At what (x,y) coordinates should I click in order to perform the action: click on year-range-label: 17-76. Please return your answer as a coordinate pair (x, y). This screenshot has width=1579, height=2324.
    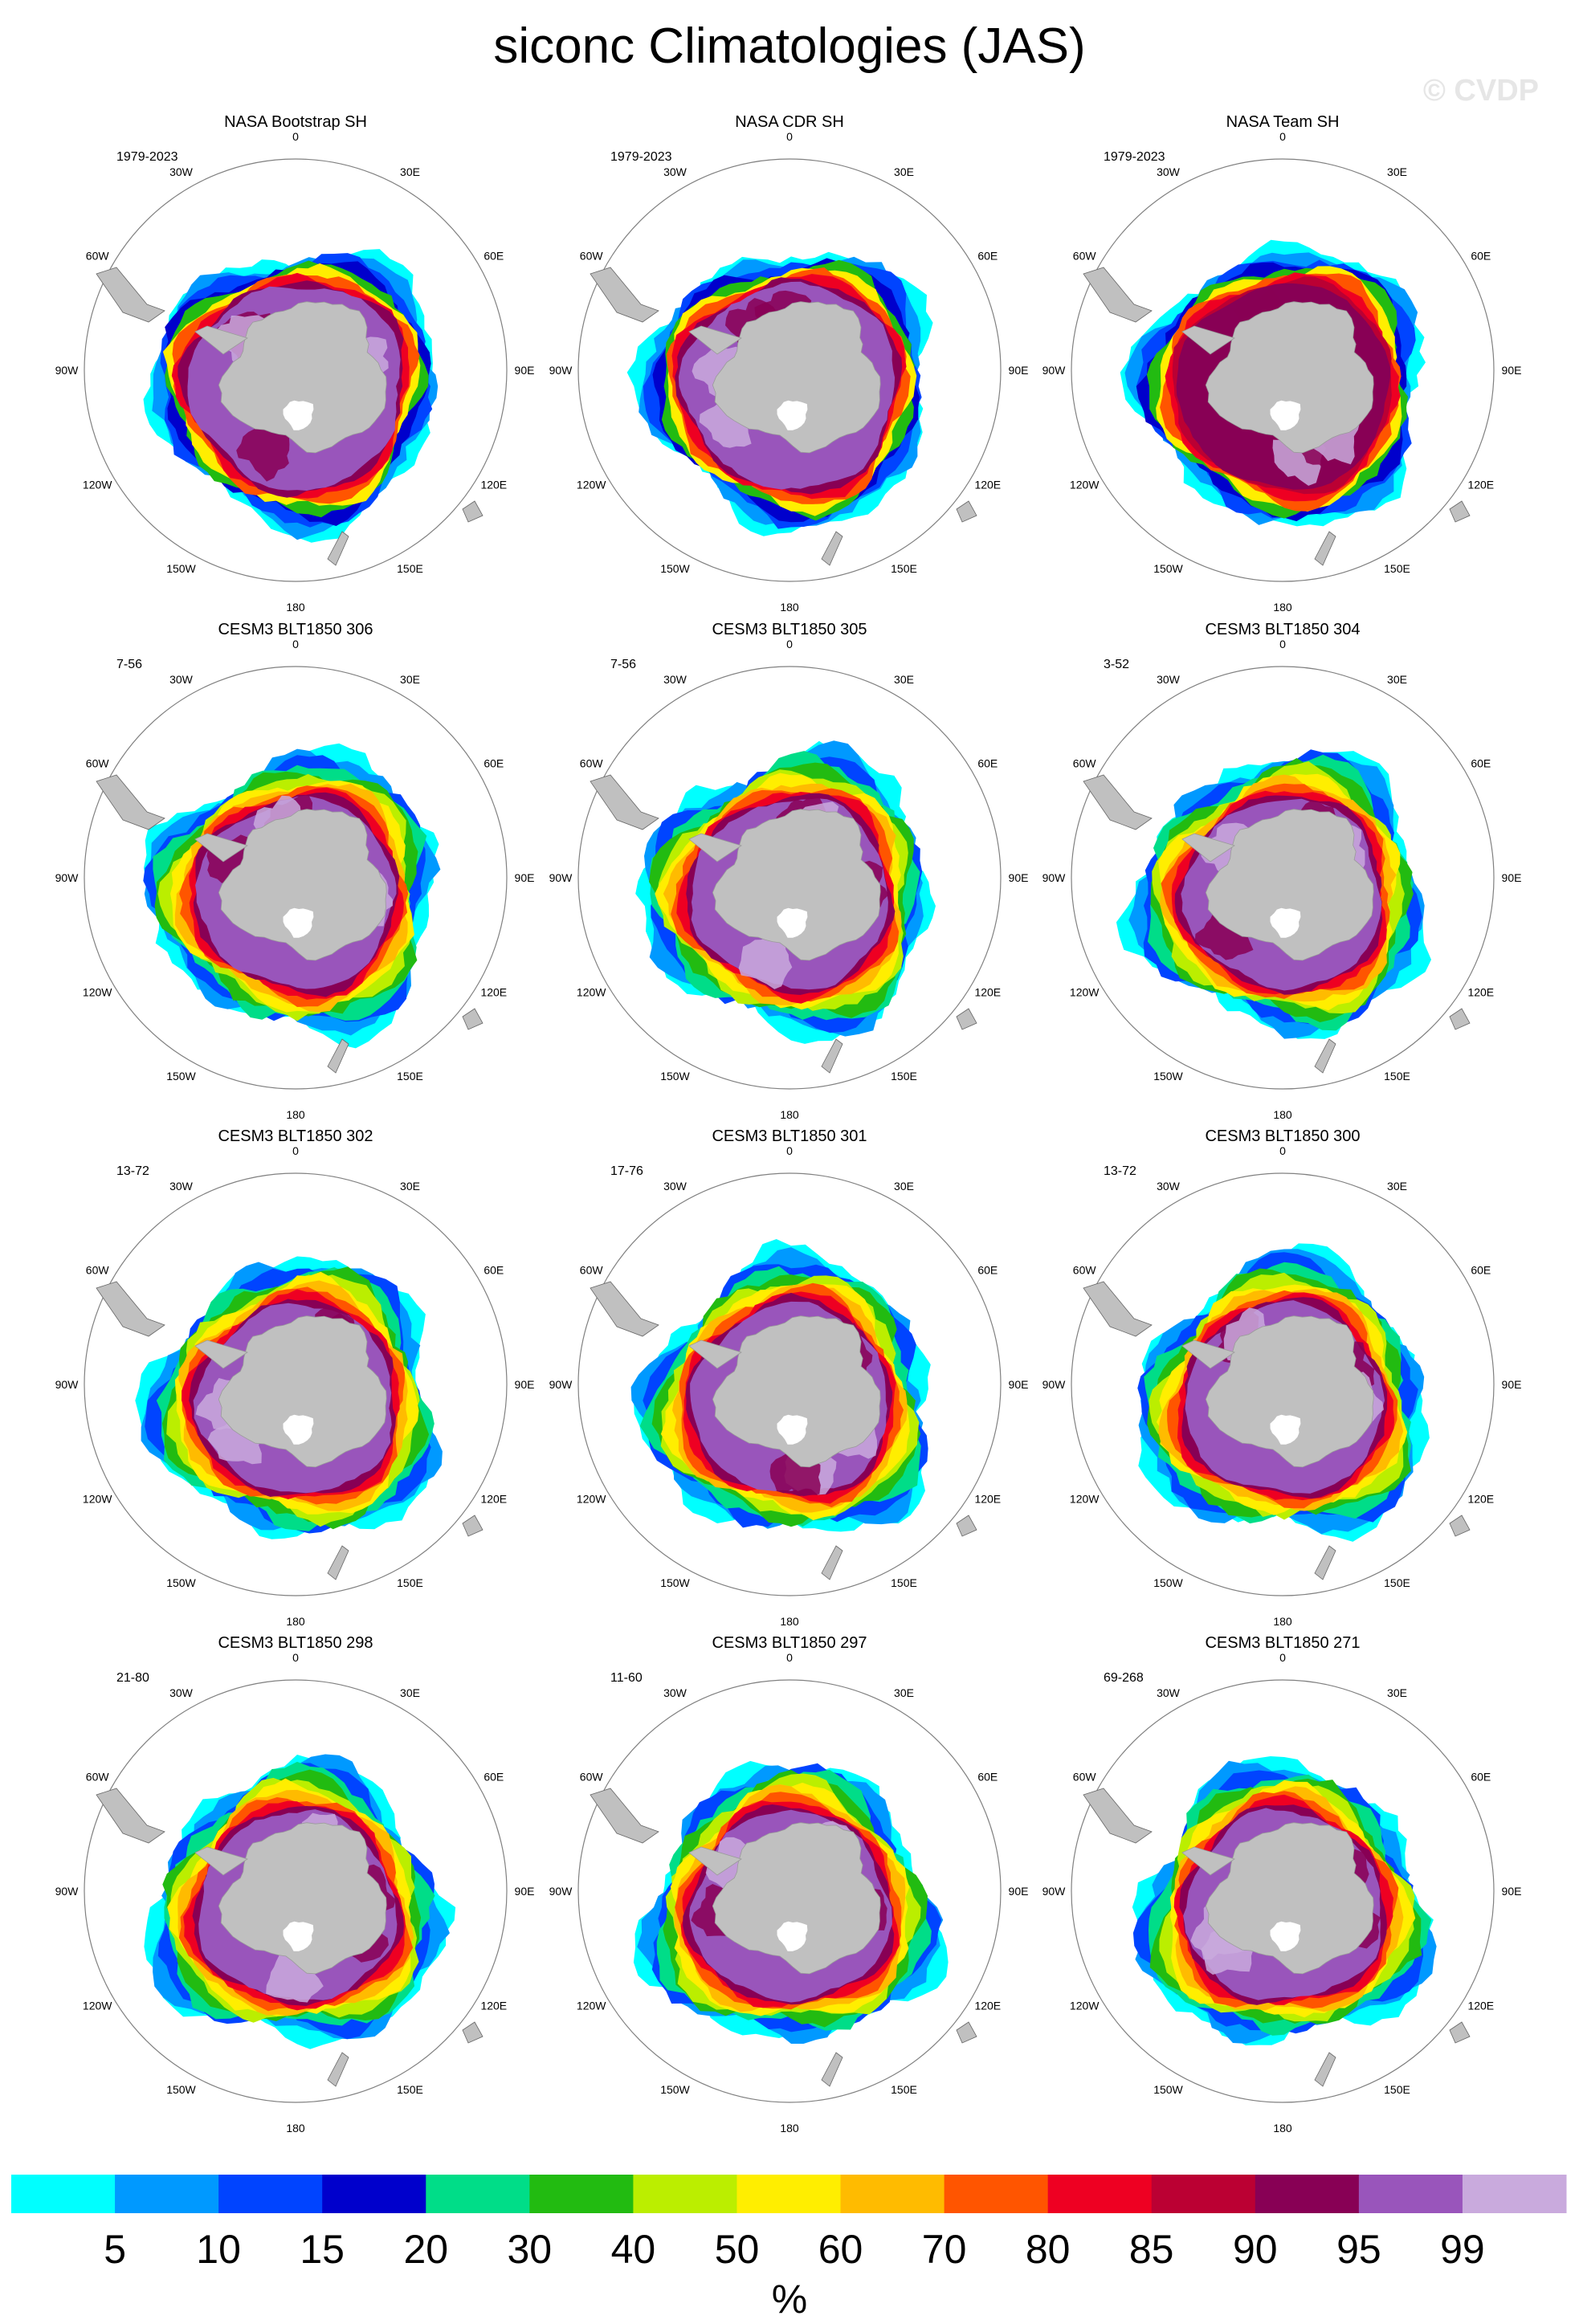
    Looking at the image, I should click on (626, 1171).